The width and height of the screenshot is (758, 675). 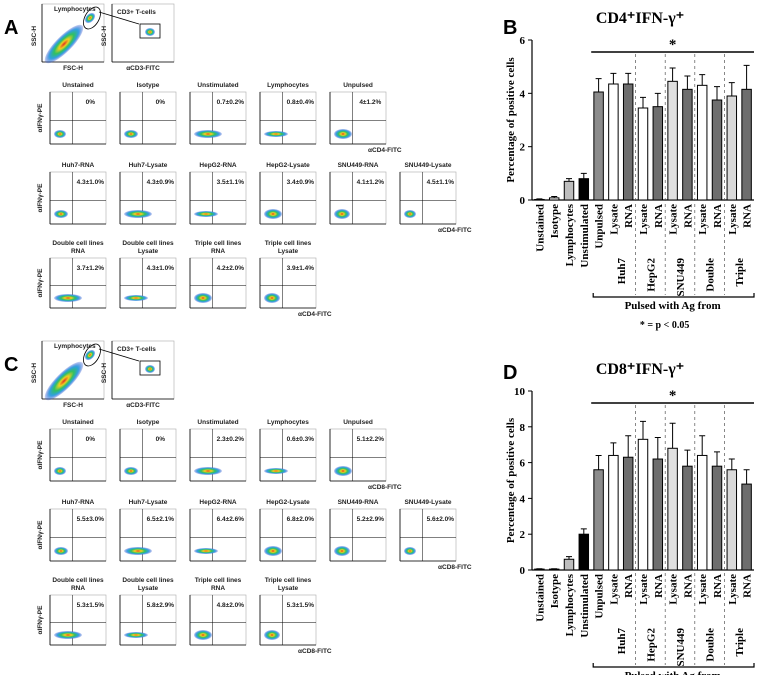 What do you see at coordinates (143, 405) in the screenshot?
I see `axis-label: αCD3-FITC` at bounding box center [143, 405].